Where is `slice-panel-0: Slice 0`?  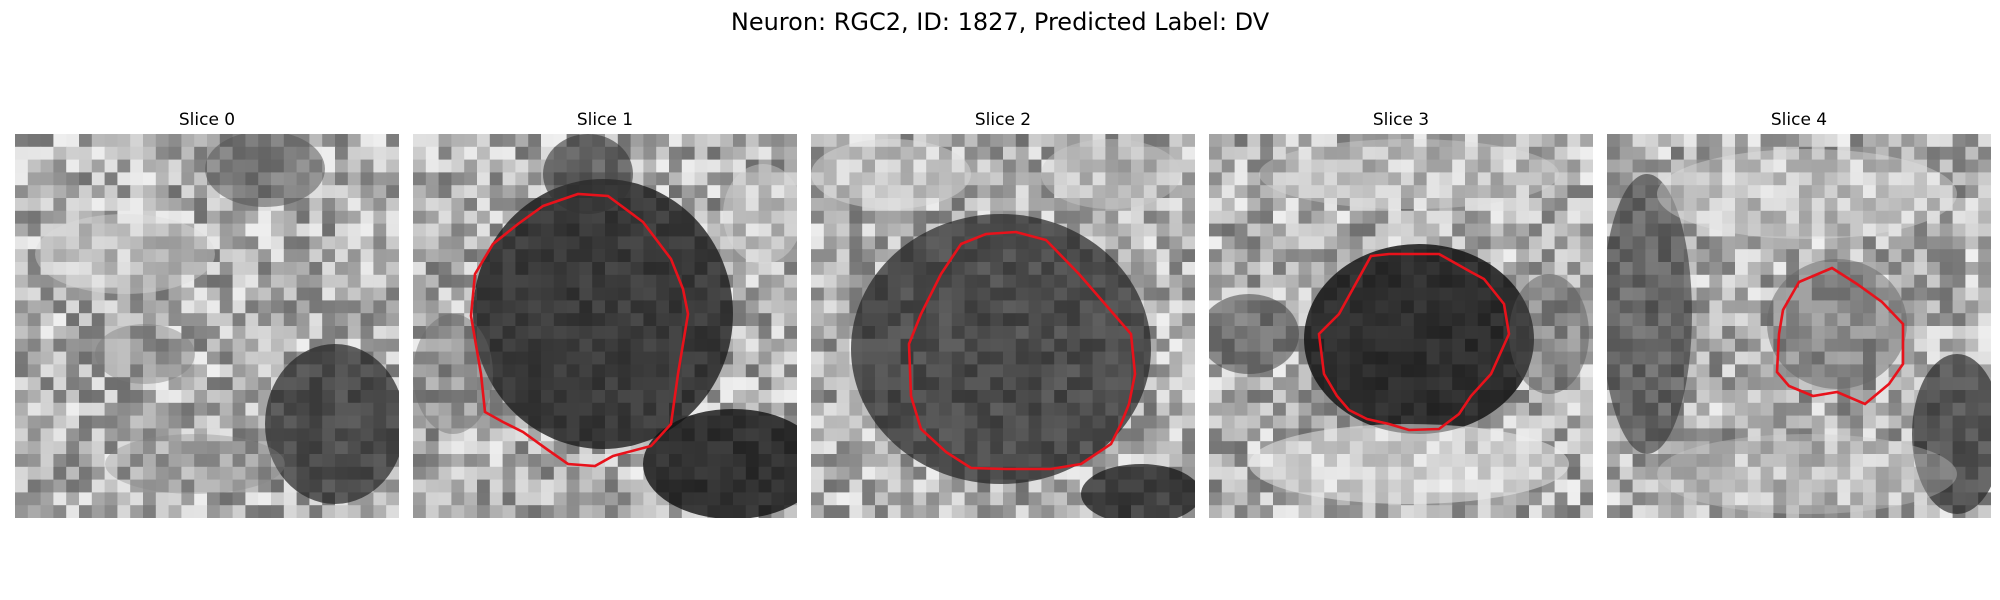 slice-panel-0: Slice 0 is located at coordinates (207, 313).